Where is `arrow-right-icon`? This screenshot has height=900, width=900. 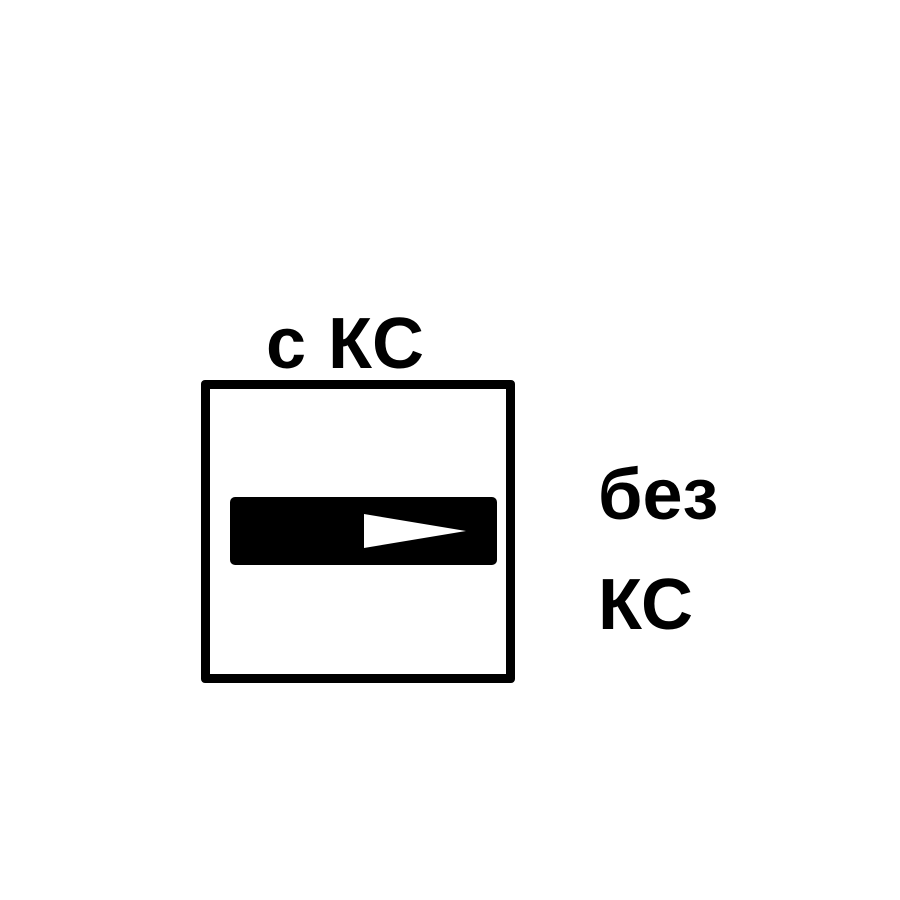
arrow-right-icon is located at coordinates (415, 531).